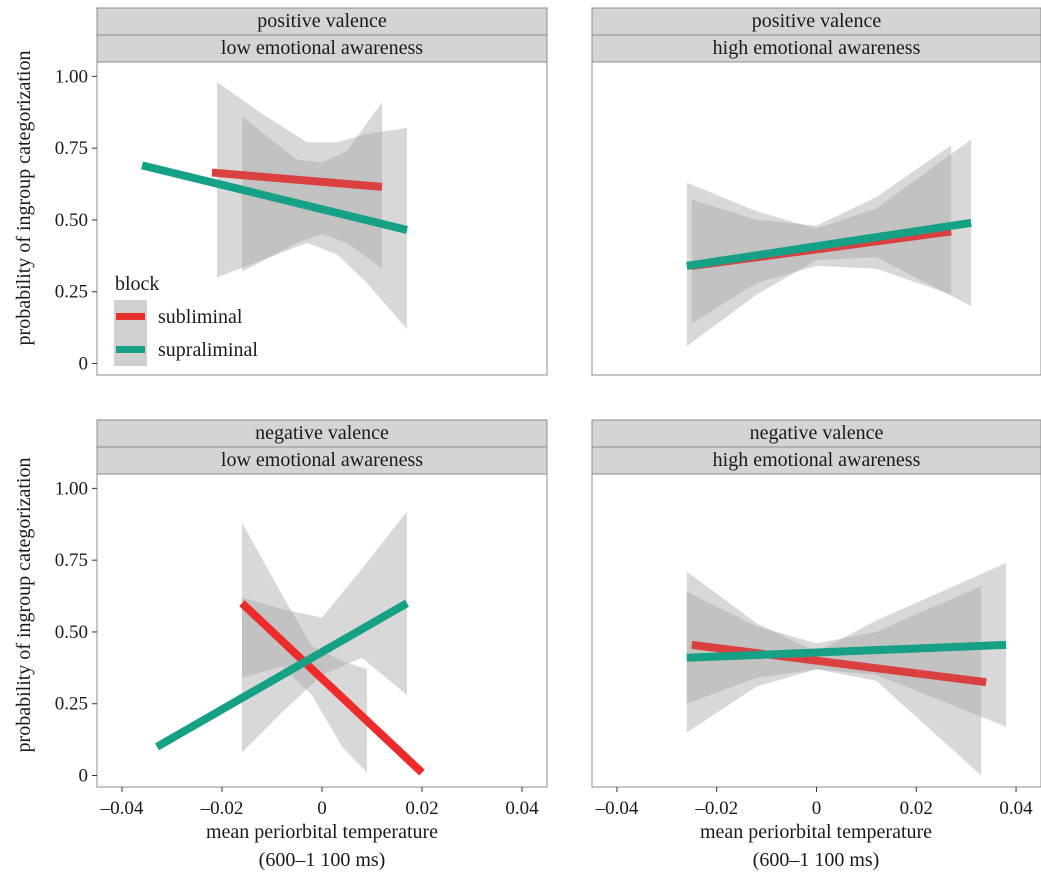 This screenshot has height=879, width=1041. I want to click on x-axis-label-right-line1: mean periorbital temperature, so click(816, 832).